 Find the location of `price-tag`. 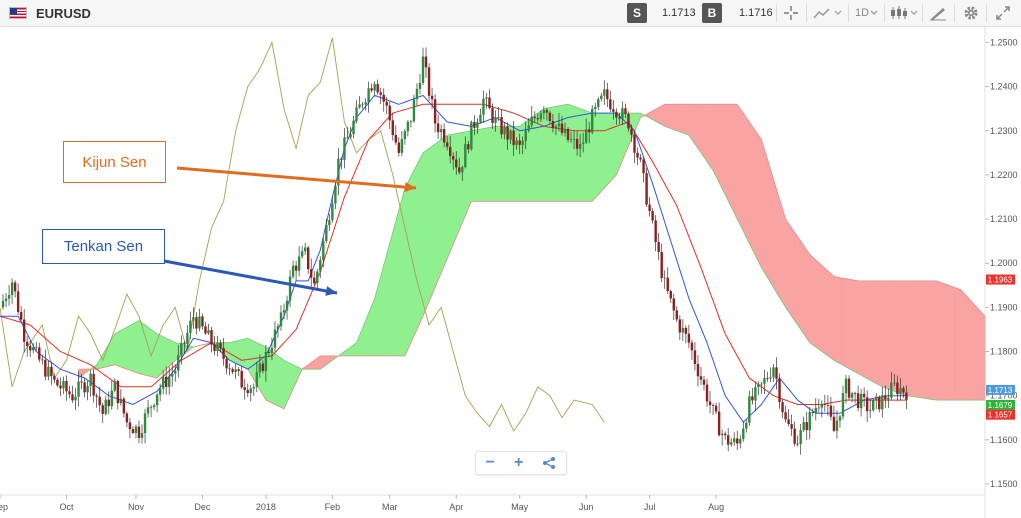

price-tag is located at coordinates (1000, 414).